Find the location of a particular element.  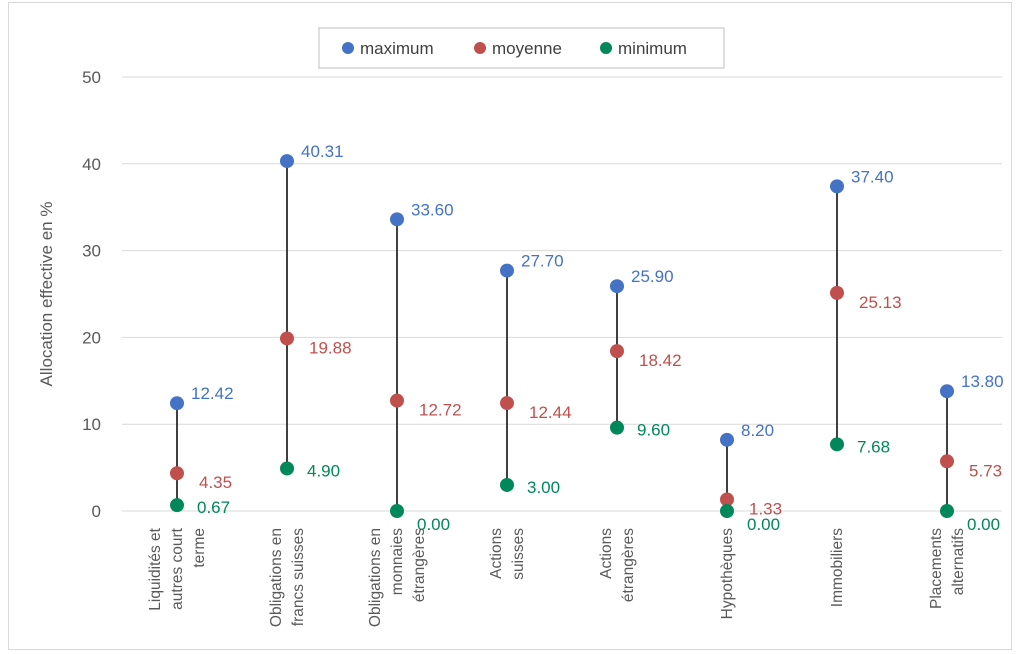

legend-box is located at coordinates (521, 48).